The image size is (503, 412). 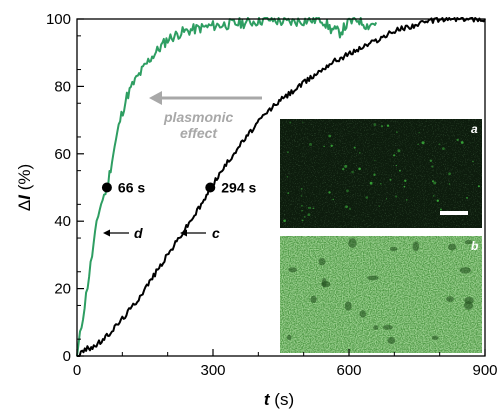 What do you see at coordinates (138, 233) in the screenshot?
I see `curve-label-d: d` at bounding box center [138, 233].